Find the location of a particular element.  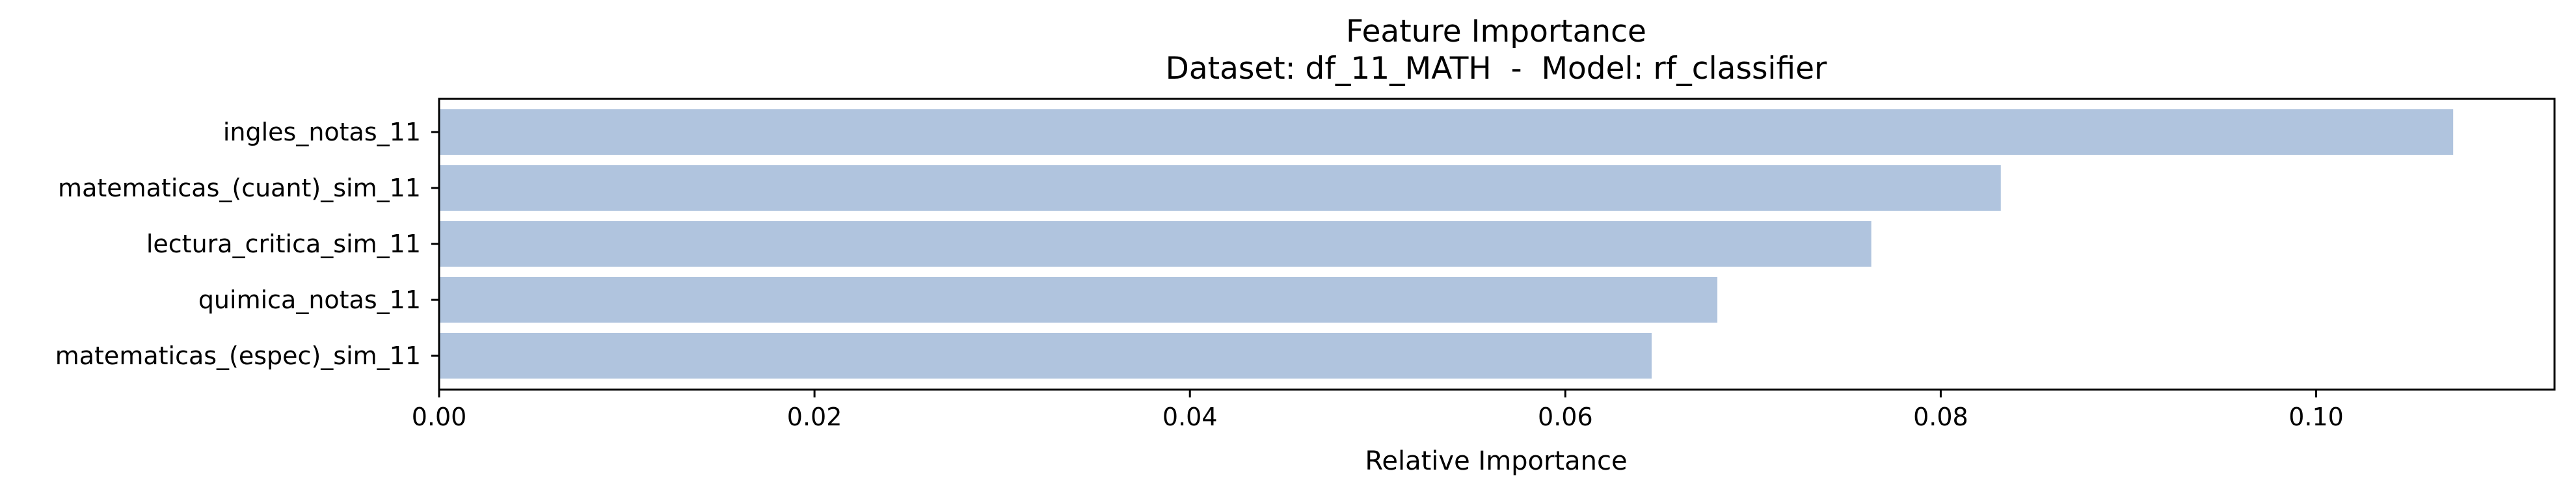

y-tick-label: matematicas_(cuant)_sim_11 is located at coordinates (239, 188).